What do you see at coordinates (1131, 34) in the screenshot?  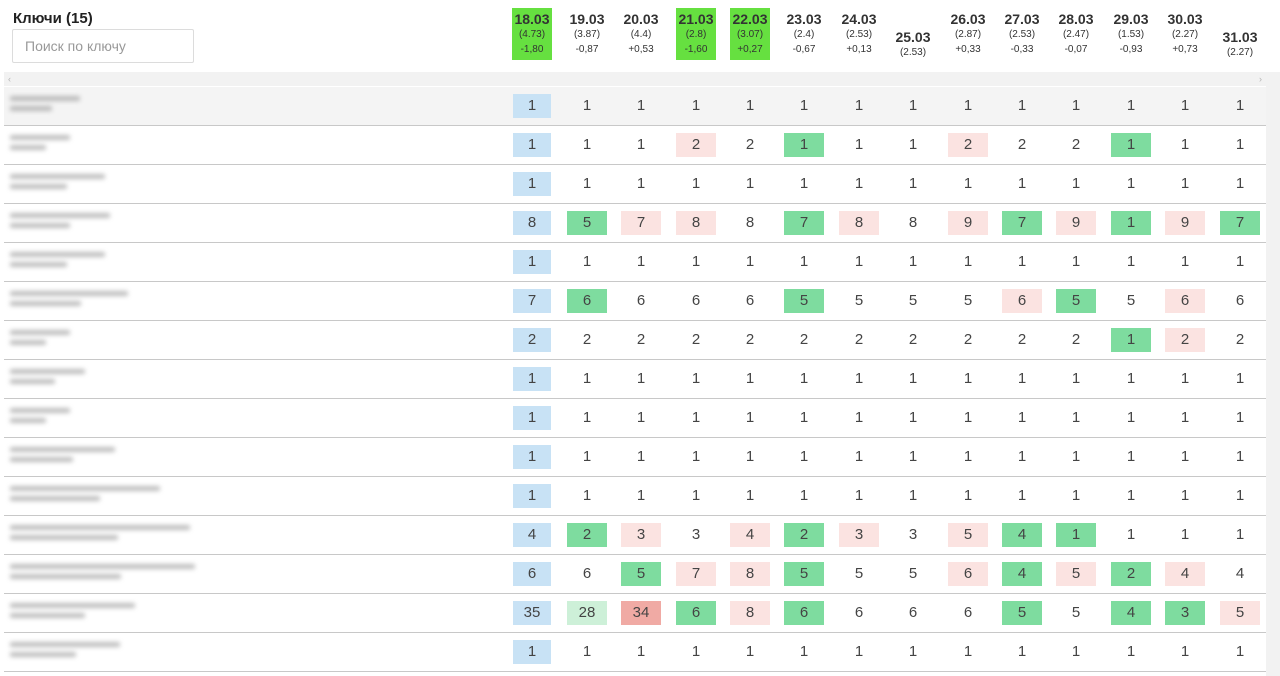 I see `date-column-header: 29.03 (1.53) -0,93` at bounding box center [1131, 34].